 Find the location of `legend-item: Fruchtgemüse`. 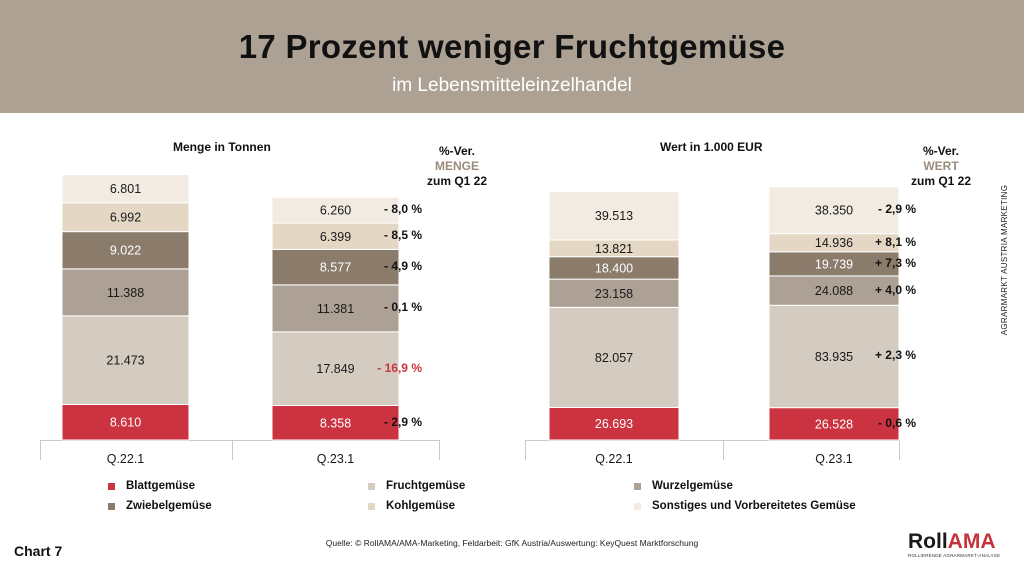

legend-item: Fruchtgemüse is located at coordinates (416, 486).